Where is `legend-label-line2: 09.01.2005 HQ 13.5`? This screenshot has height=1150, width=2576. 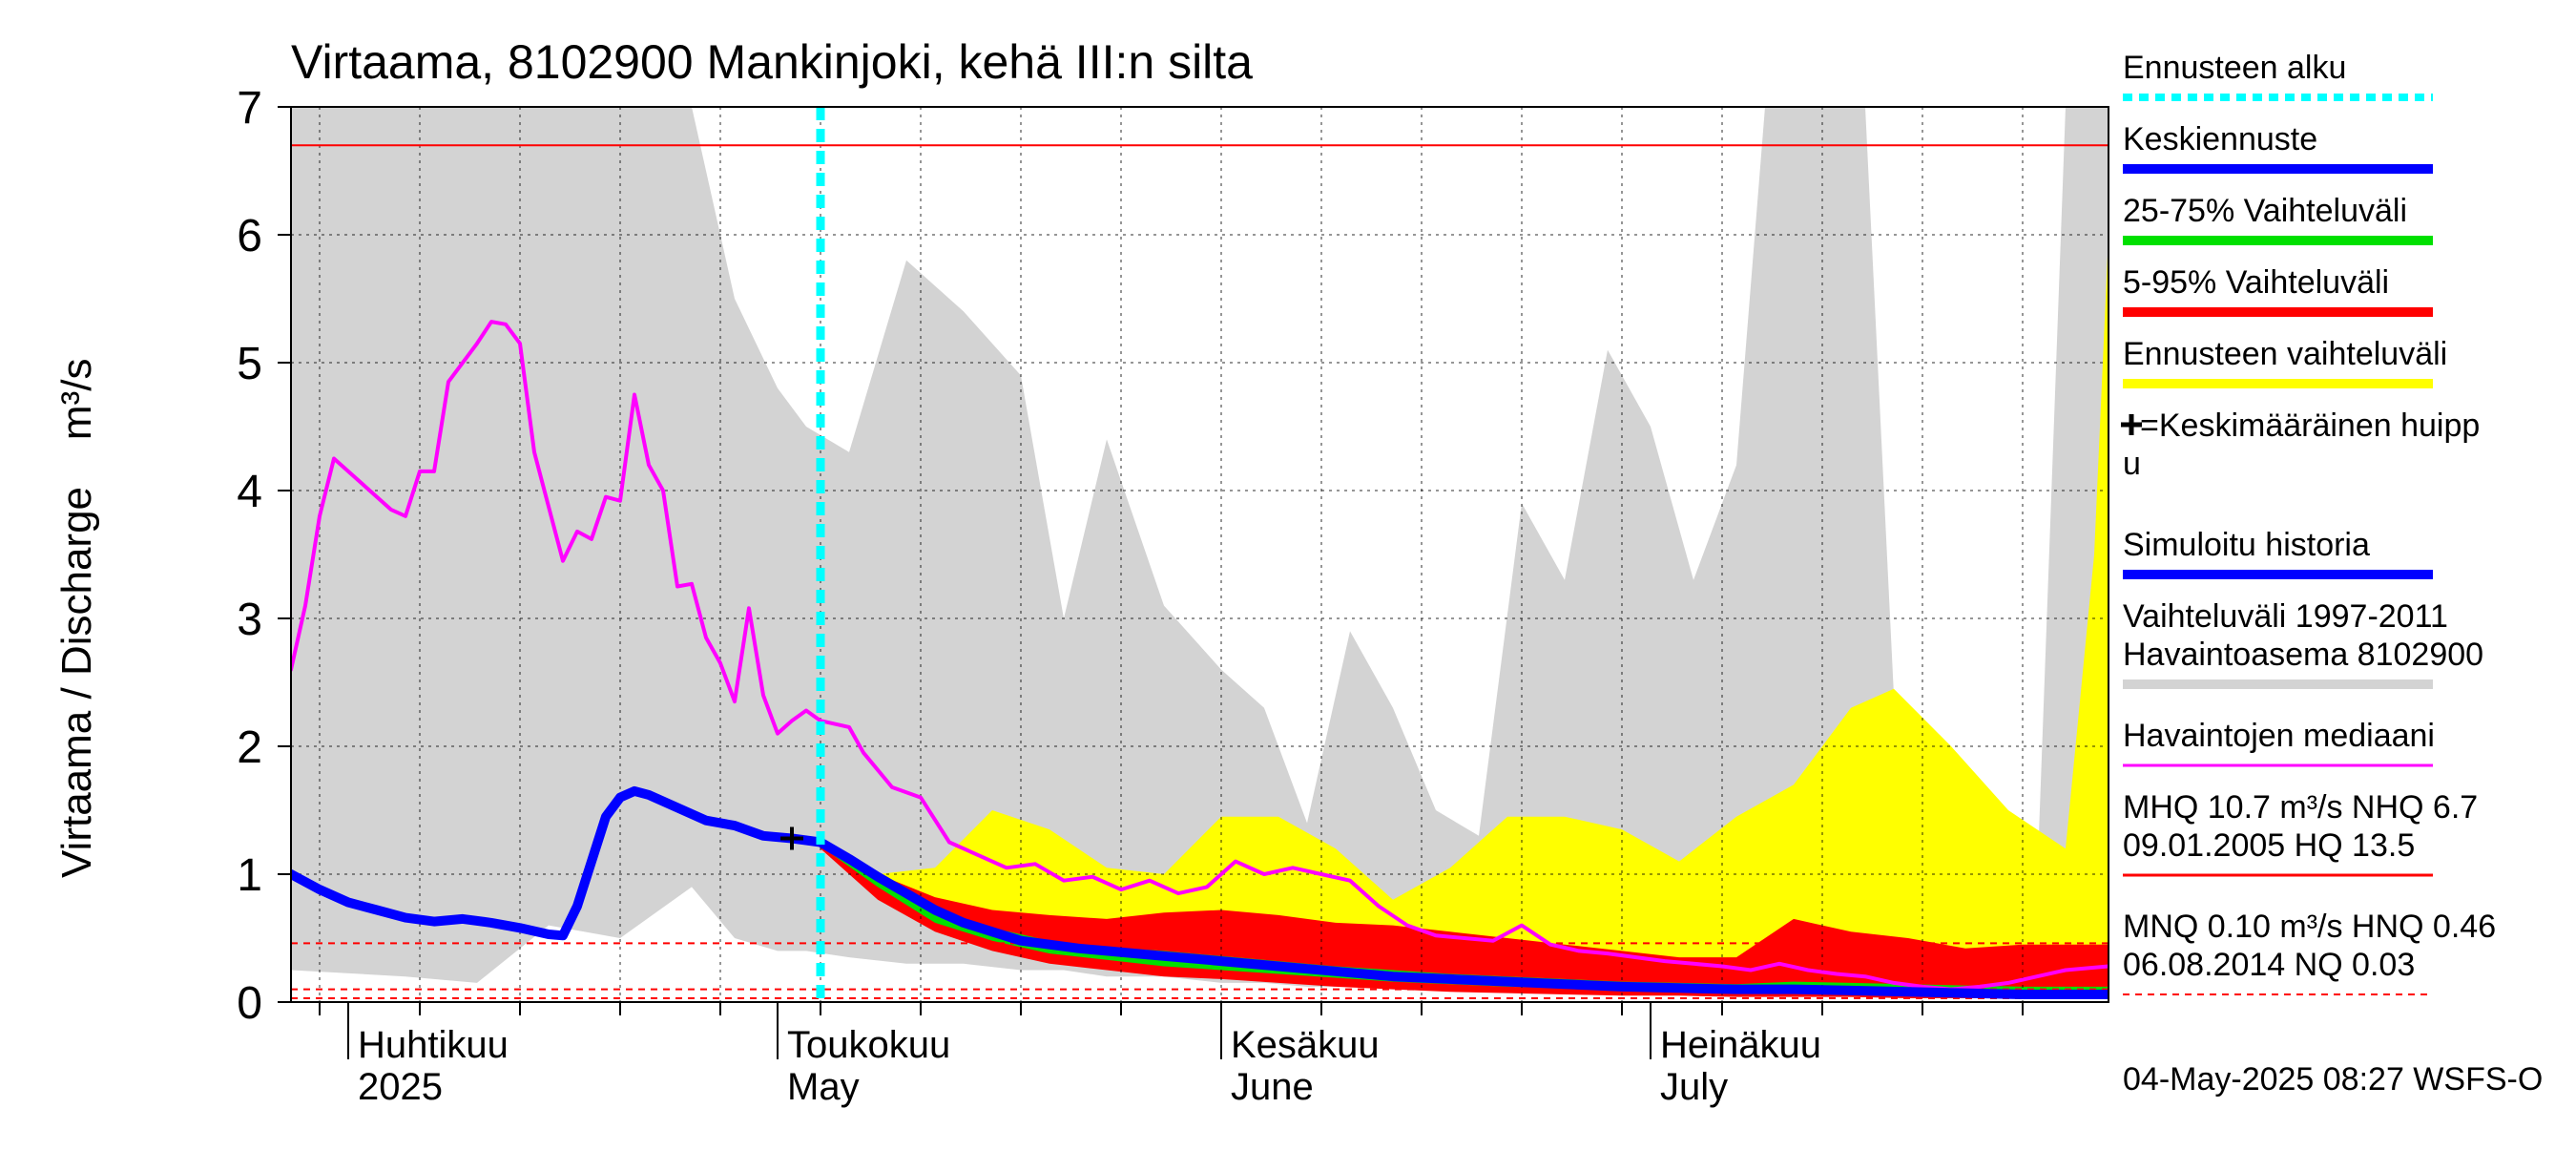
legend-label-line2: 09.01.2005 HQ 13.5 is located at coordinates (2269, 845).